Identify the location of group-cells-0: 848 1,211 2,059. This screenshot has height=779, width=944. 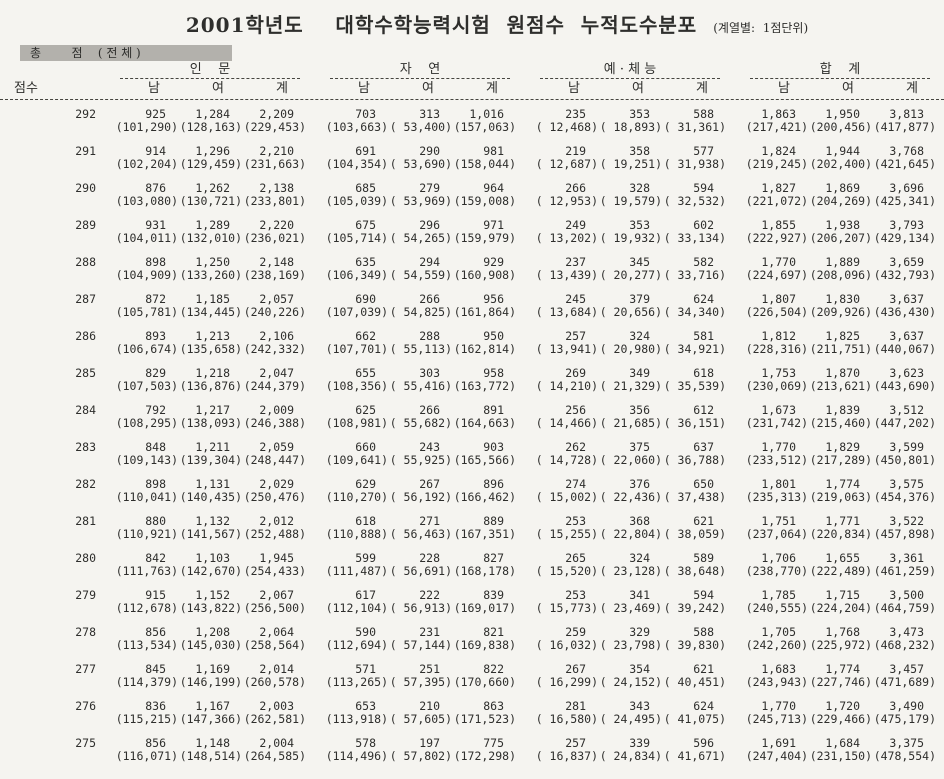
(210, 447).